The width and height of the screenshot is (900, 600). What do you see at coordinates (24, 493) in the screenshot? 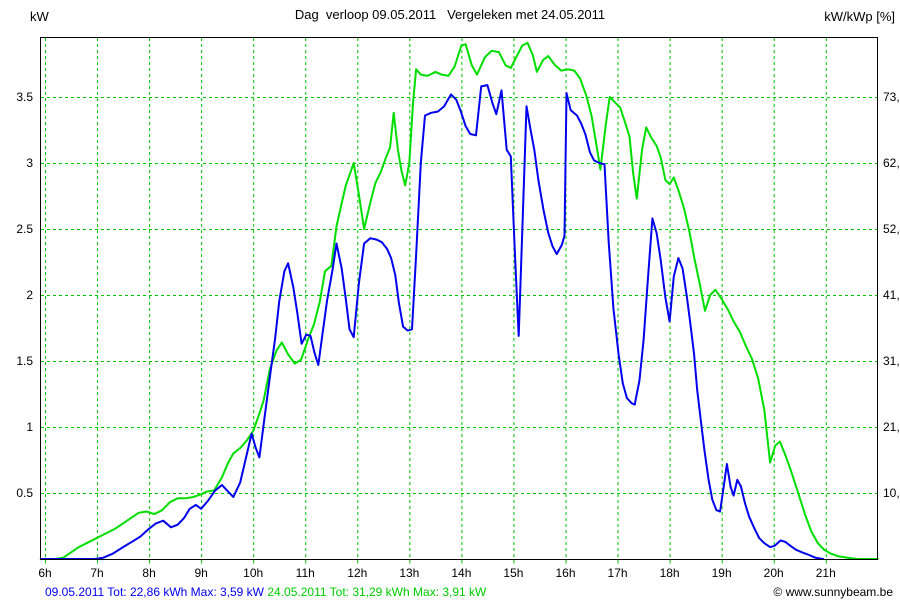
I see `y-axis-tick-left: 0.5` at bounding box center [24, 493].